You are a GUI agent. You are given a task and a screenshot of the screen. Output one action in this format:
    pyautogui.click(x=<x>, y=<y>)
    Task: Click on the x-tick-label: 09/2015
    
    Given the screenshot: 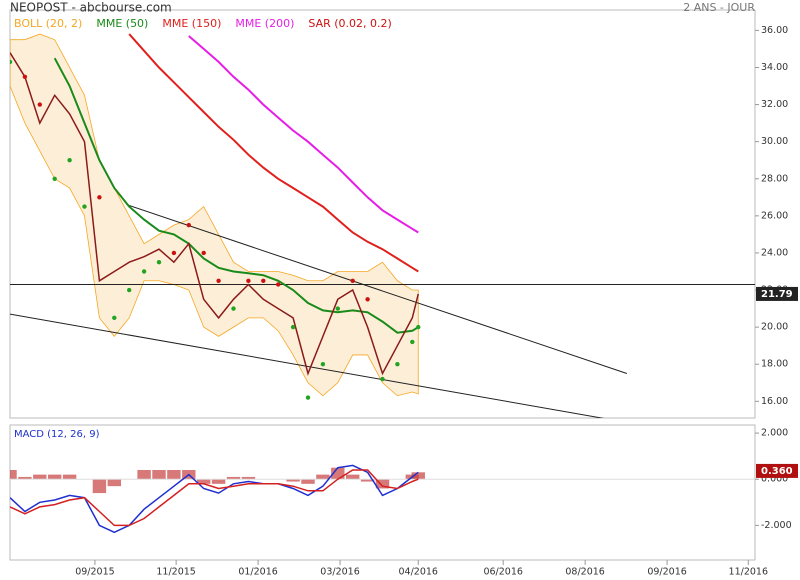 What is the action you would take?
    pyautogui.click(x=94, y=572)
    